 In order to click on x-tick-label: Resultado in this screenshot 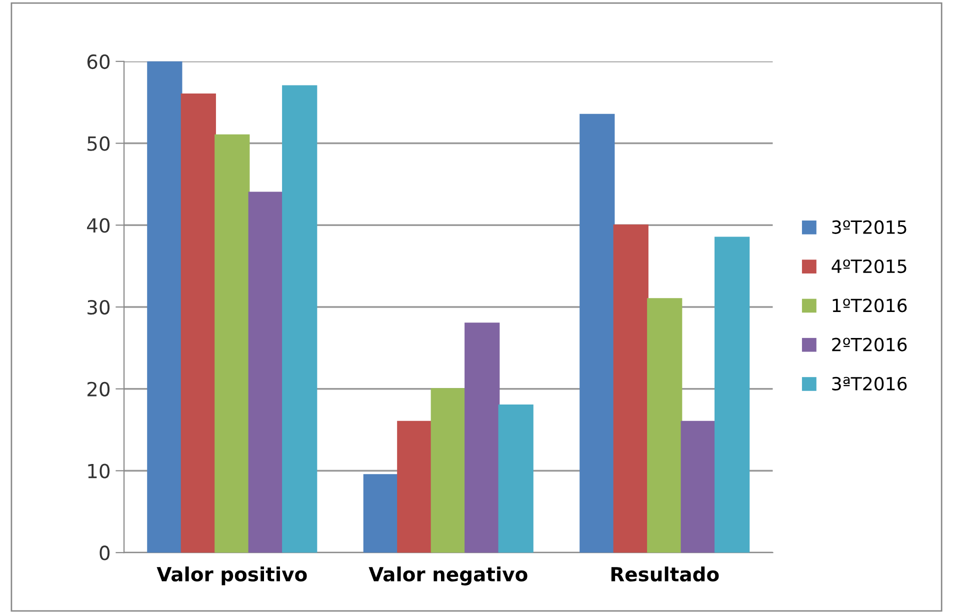, I will do `click(665, 574)`.